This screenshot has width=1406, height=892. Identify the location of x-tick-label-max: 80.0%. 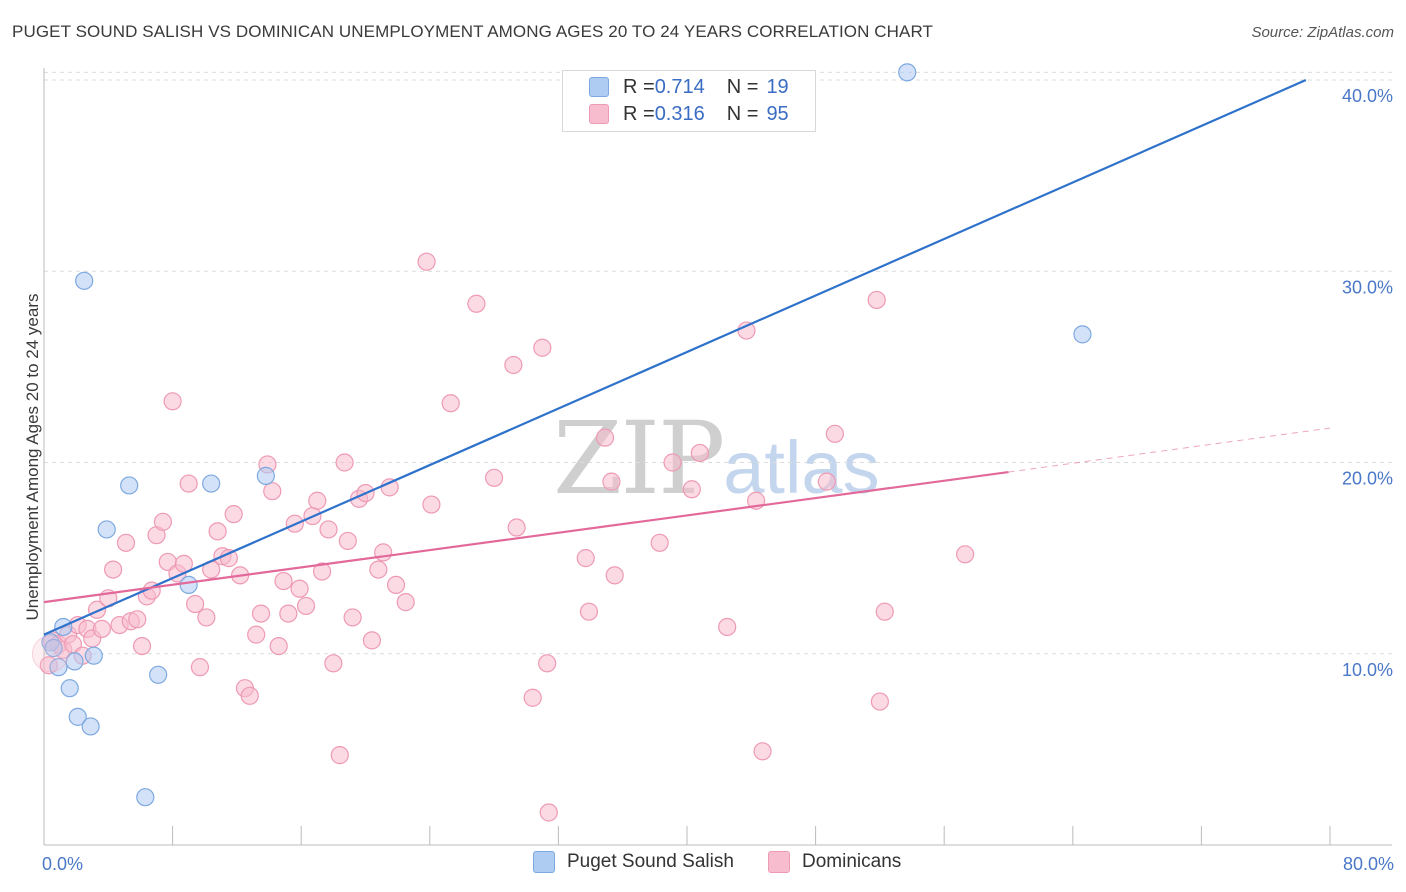
(1368, 864).